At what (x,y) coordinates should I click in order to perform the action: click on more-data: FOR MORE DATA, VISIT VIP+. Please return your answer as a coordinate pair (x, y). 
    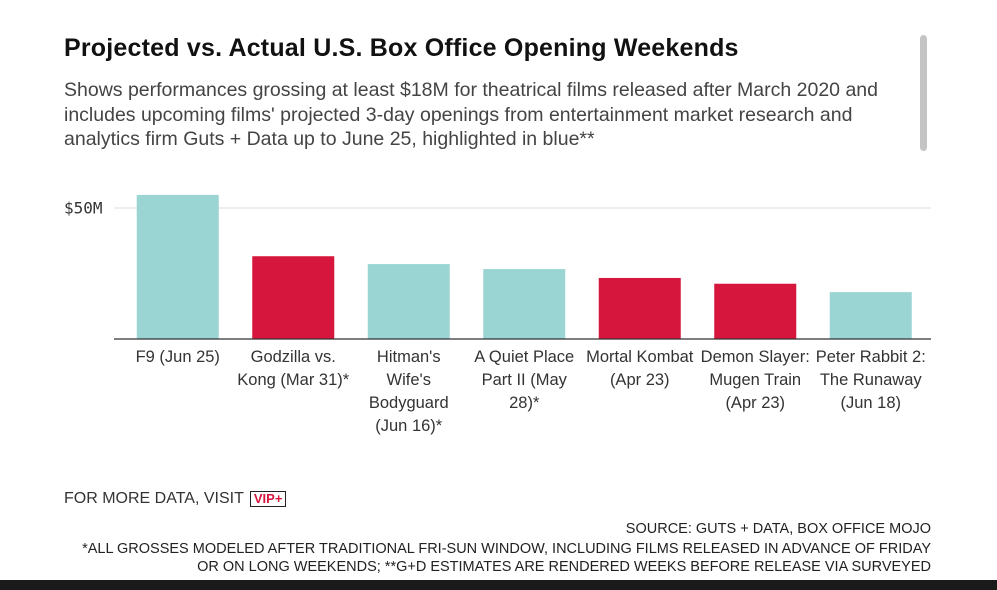
    Looking at the image, I should click on (175, 499).